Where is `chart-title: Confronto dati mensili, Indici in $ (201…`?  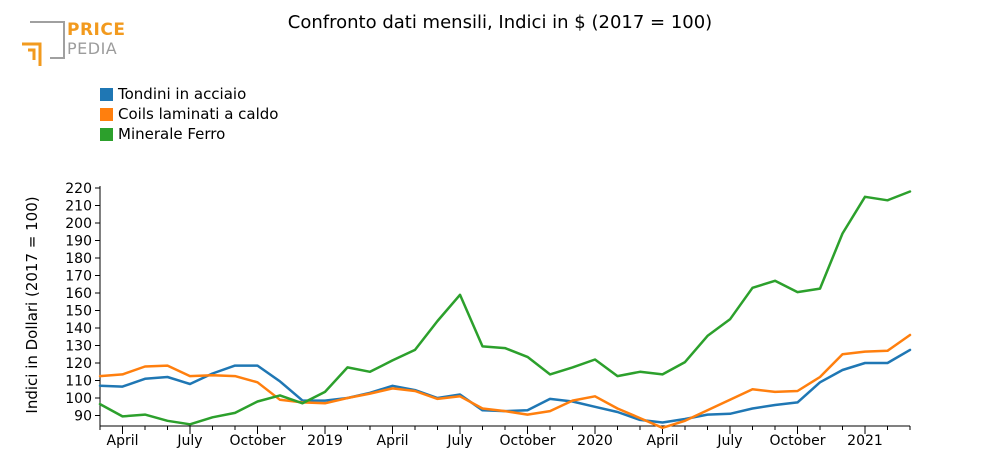 chart-title: Confronto dati mensili, Indici in $ (201… is located at coordinates (500, 22).